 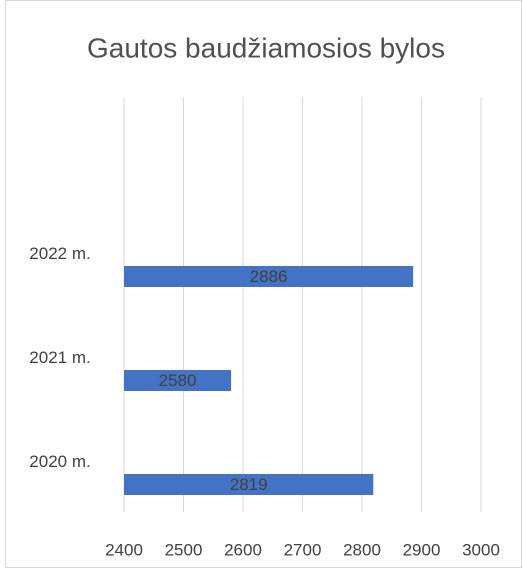 I want to click on value-label: 2886, so click(x=269, y=276).